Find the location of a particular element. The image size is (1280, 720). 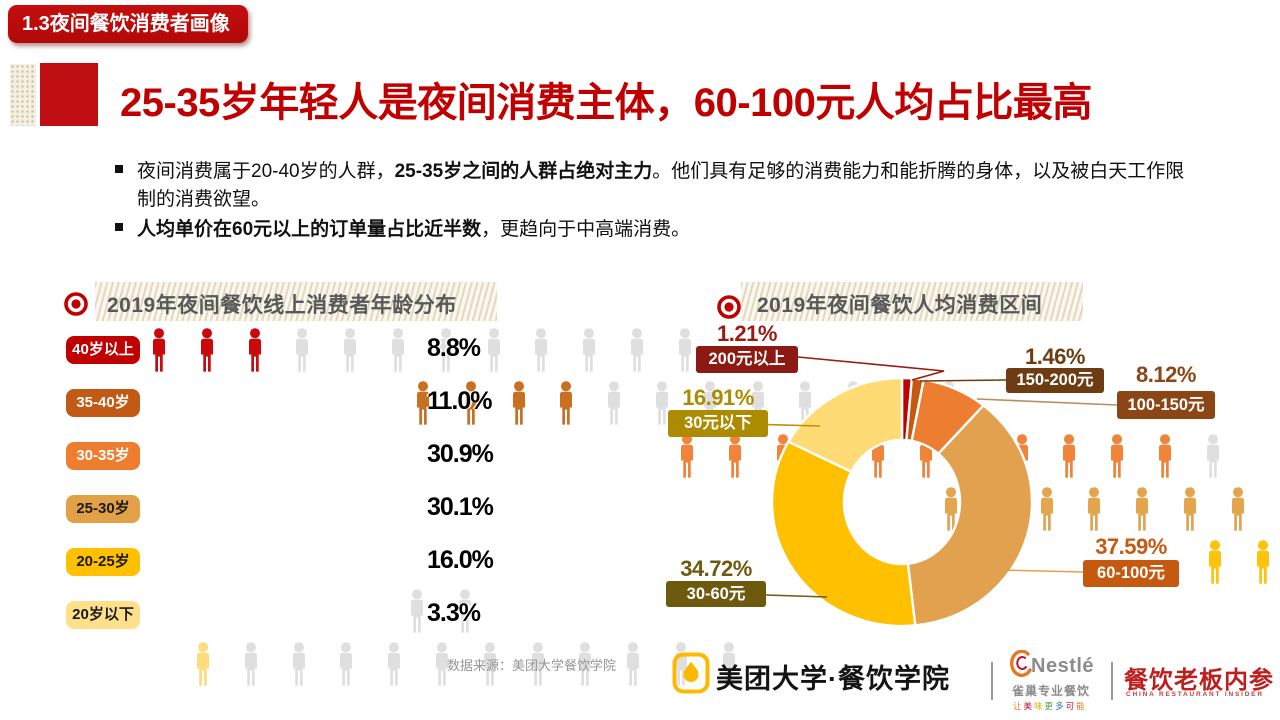

section-badge: 1.3夜间餐饮消费者画像 is located at coordinates (128, 24).